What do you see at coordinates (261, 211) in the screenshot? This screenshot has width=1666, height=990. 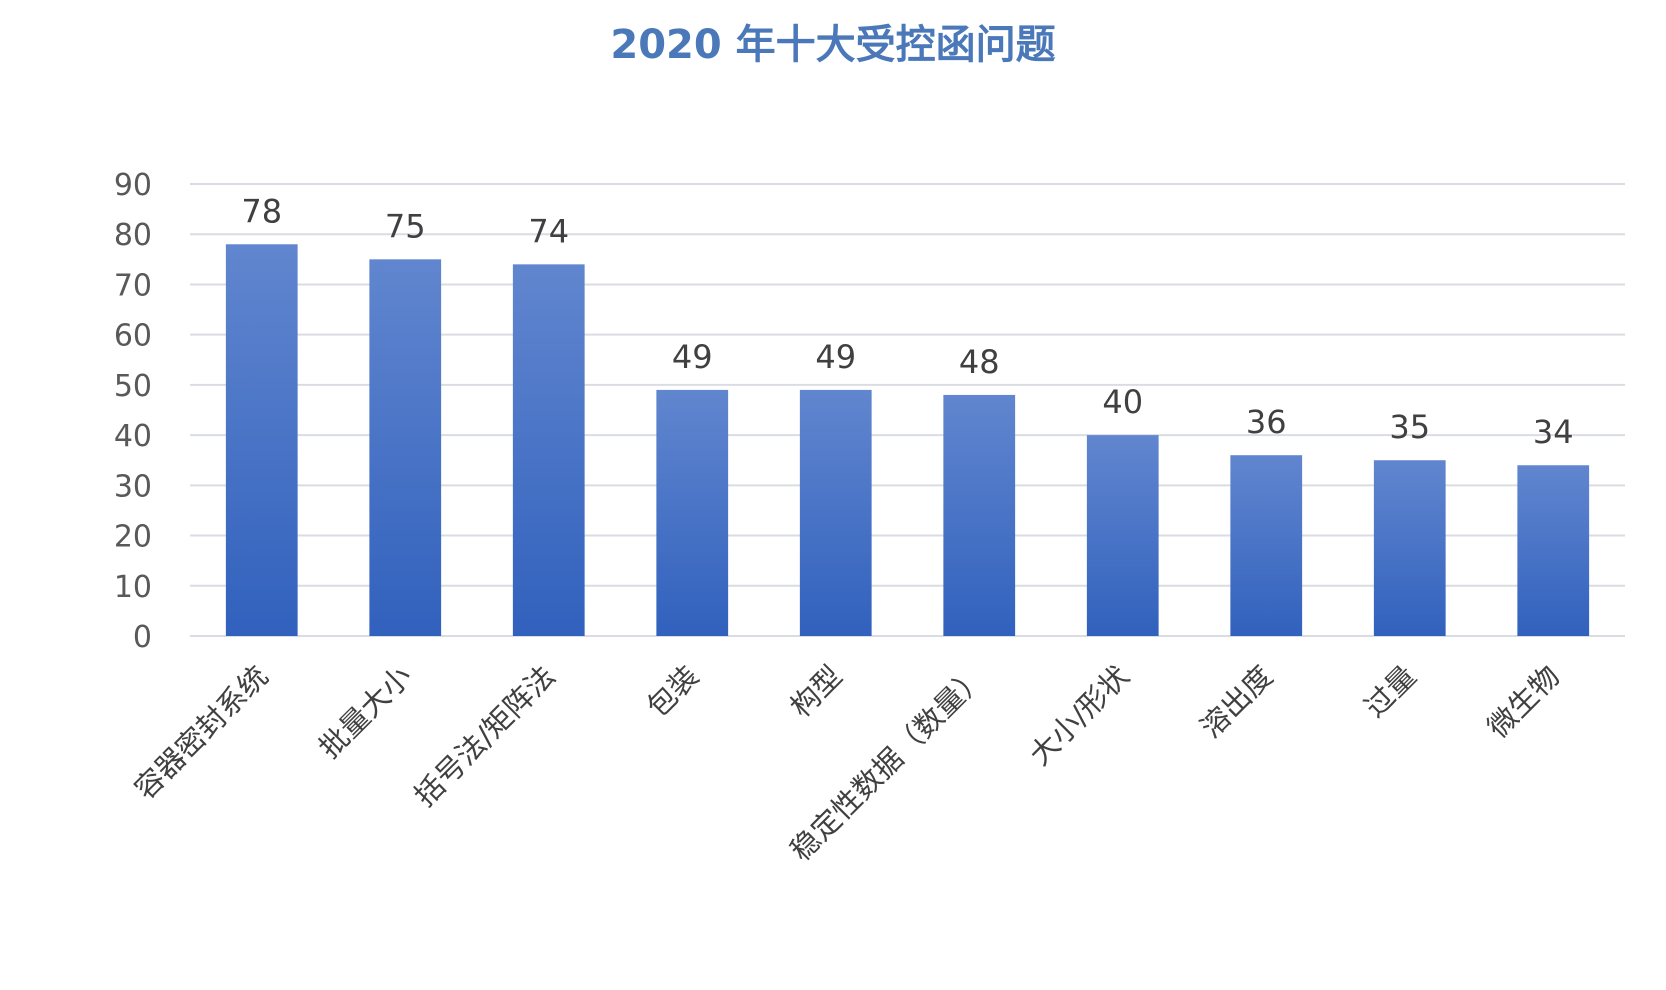 I see `data-label: 78` at bounding box center [261, 211].